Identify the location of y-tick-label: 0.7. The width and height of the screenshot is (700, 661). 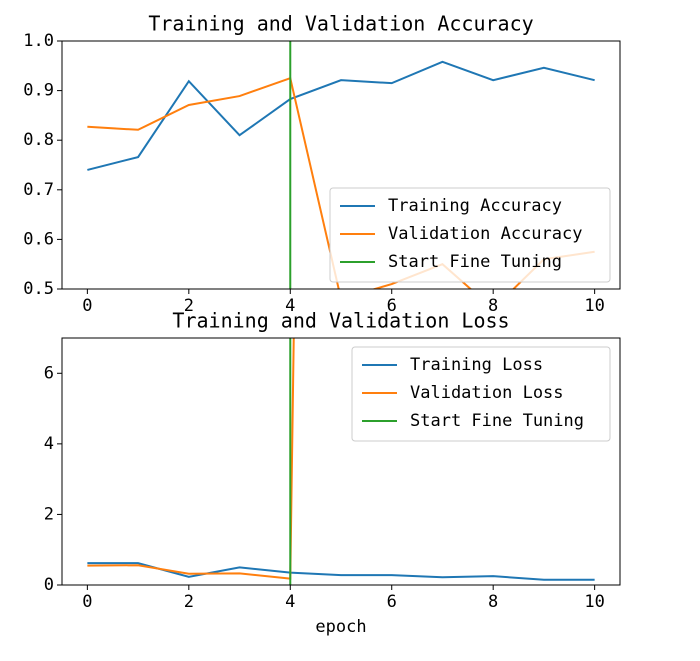
(38, 190).